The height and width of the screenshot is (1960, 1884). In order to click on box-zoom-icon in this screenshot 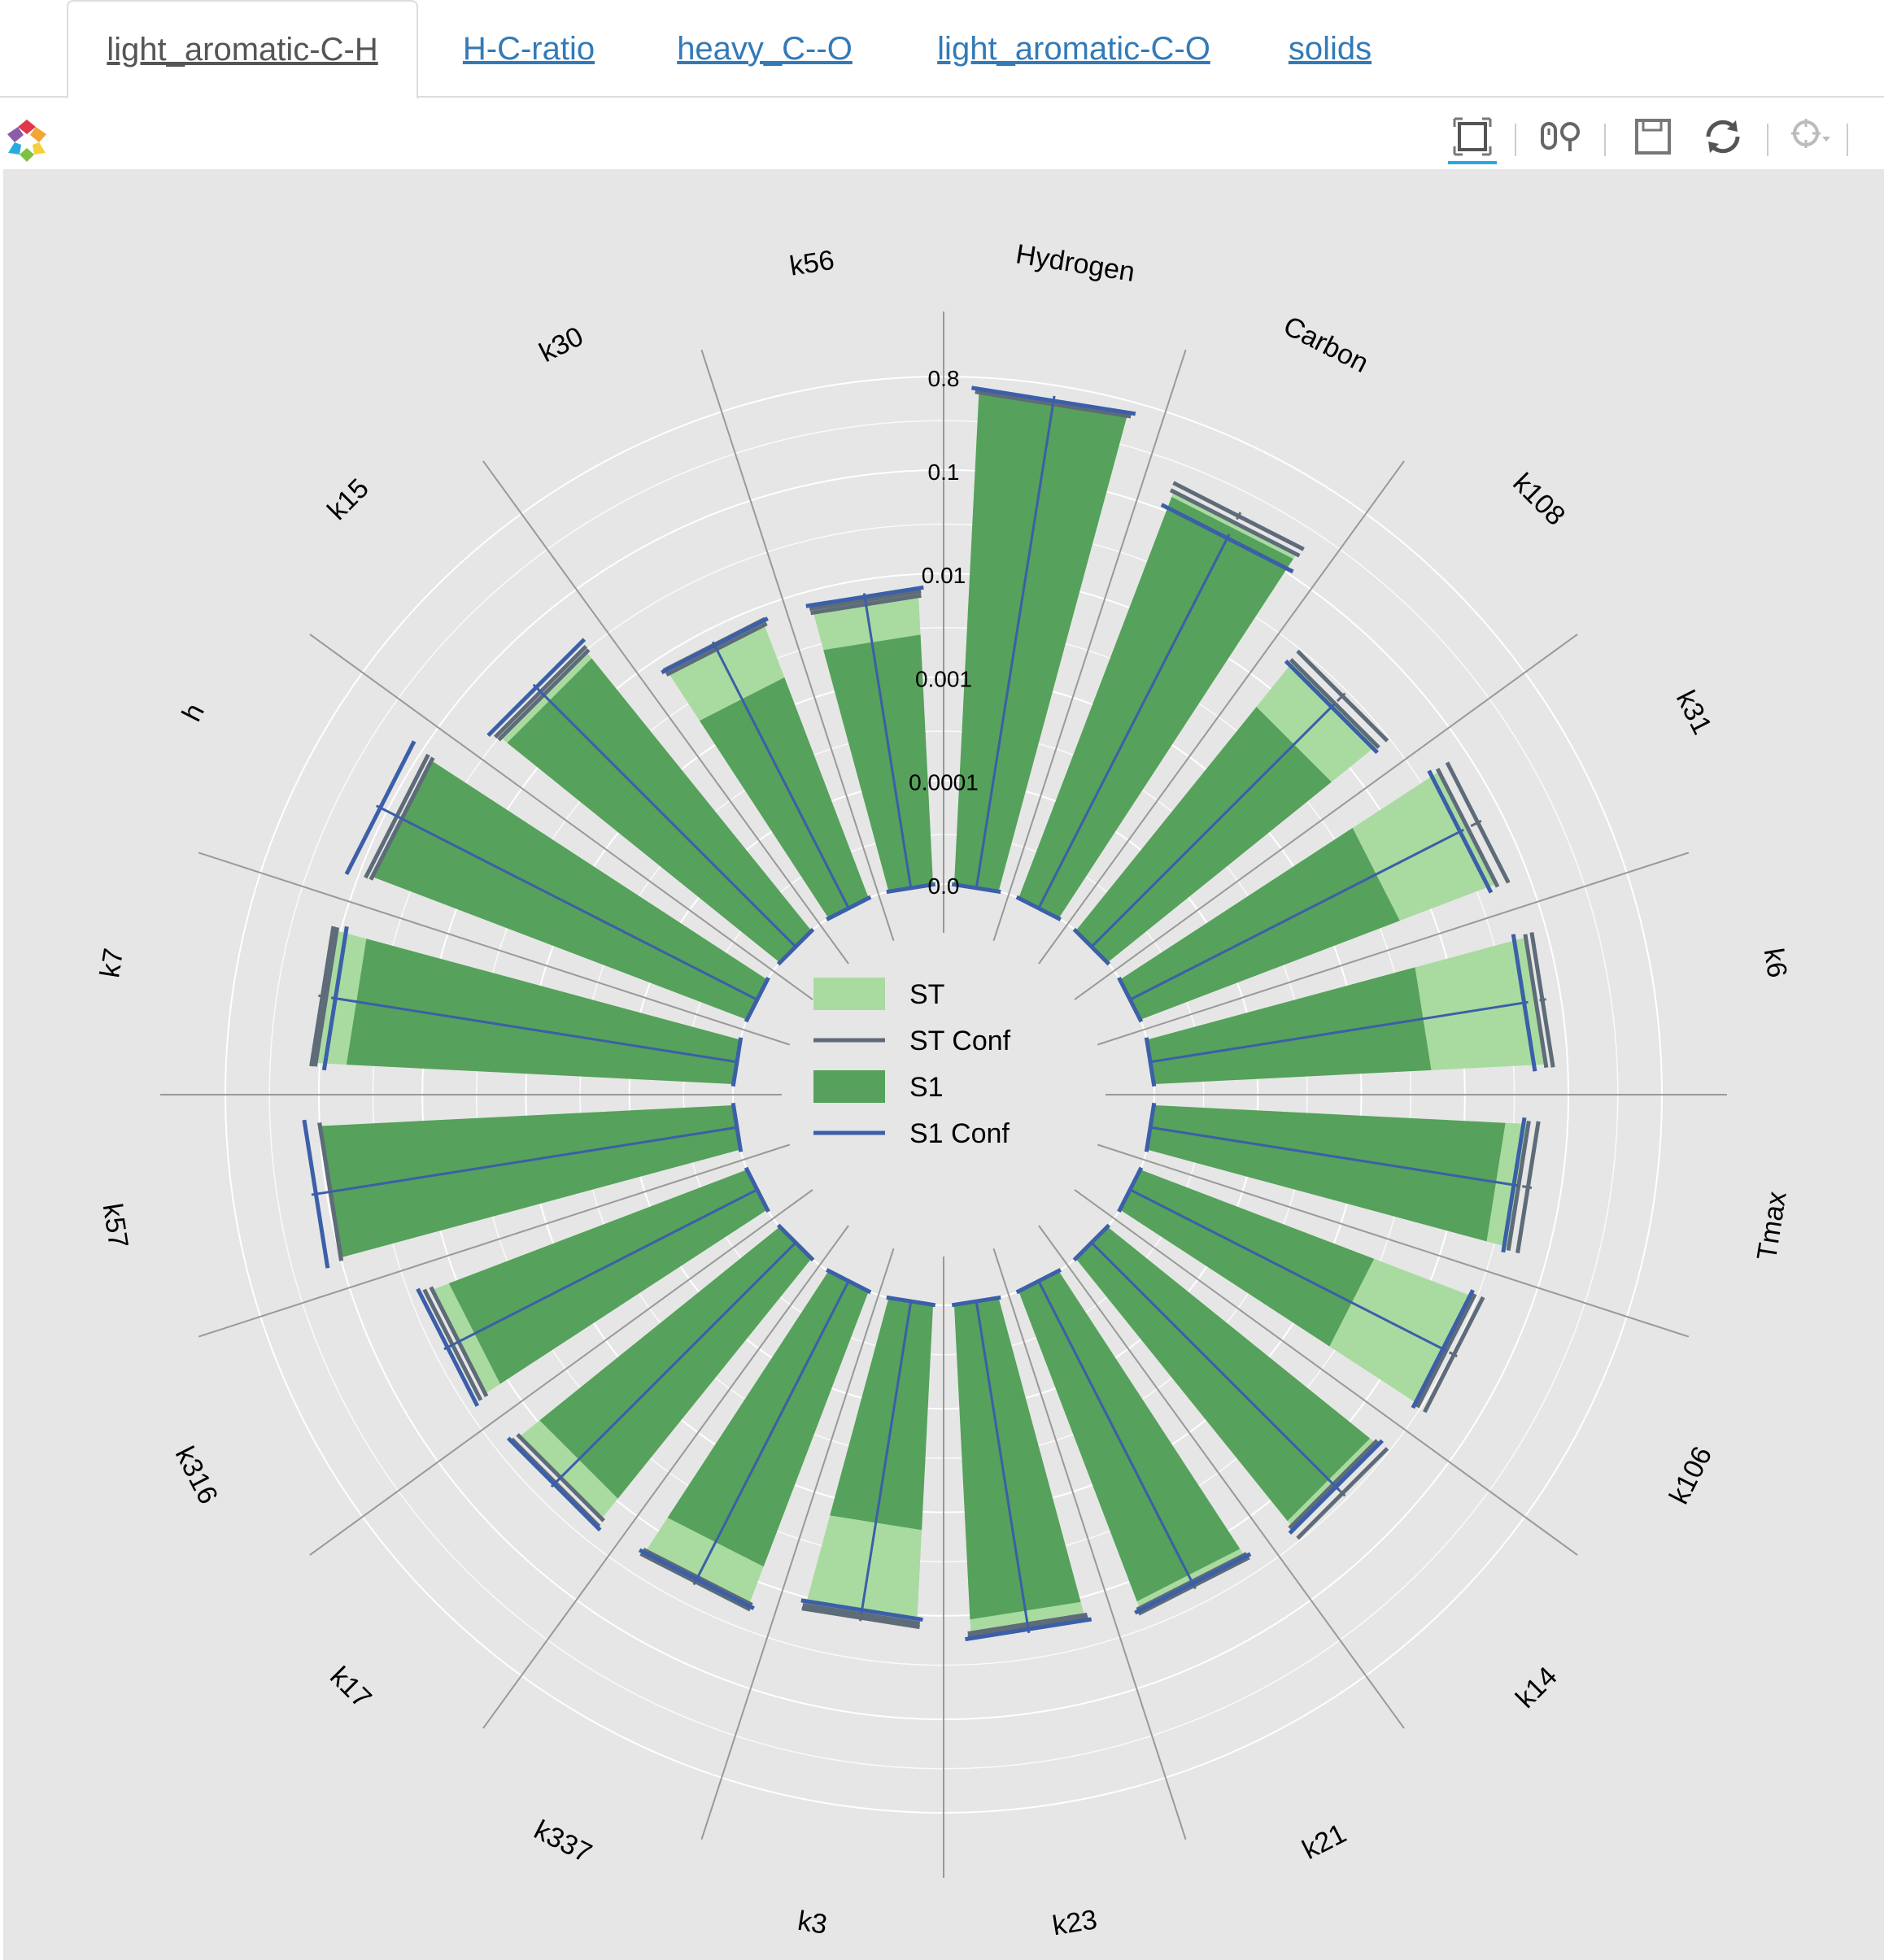, I will do `click(1472, 138)`.